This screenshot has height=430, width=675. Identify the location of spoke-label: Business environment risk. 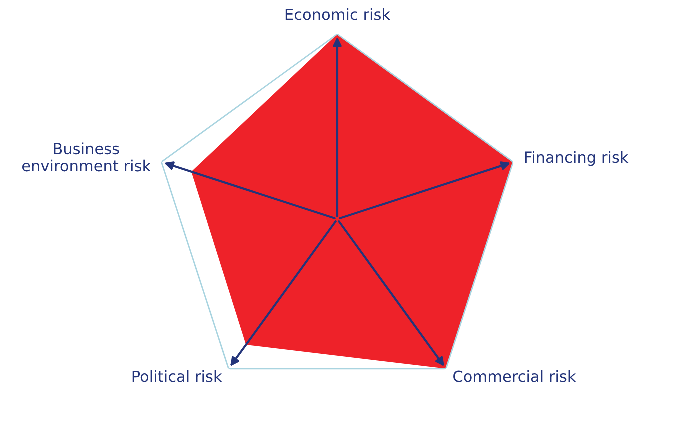
(87, 157).